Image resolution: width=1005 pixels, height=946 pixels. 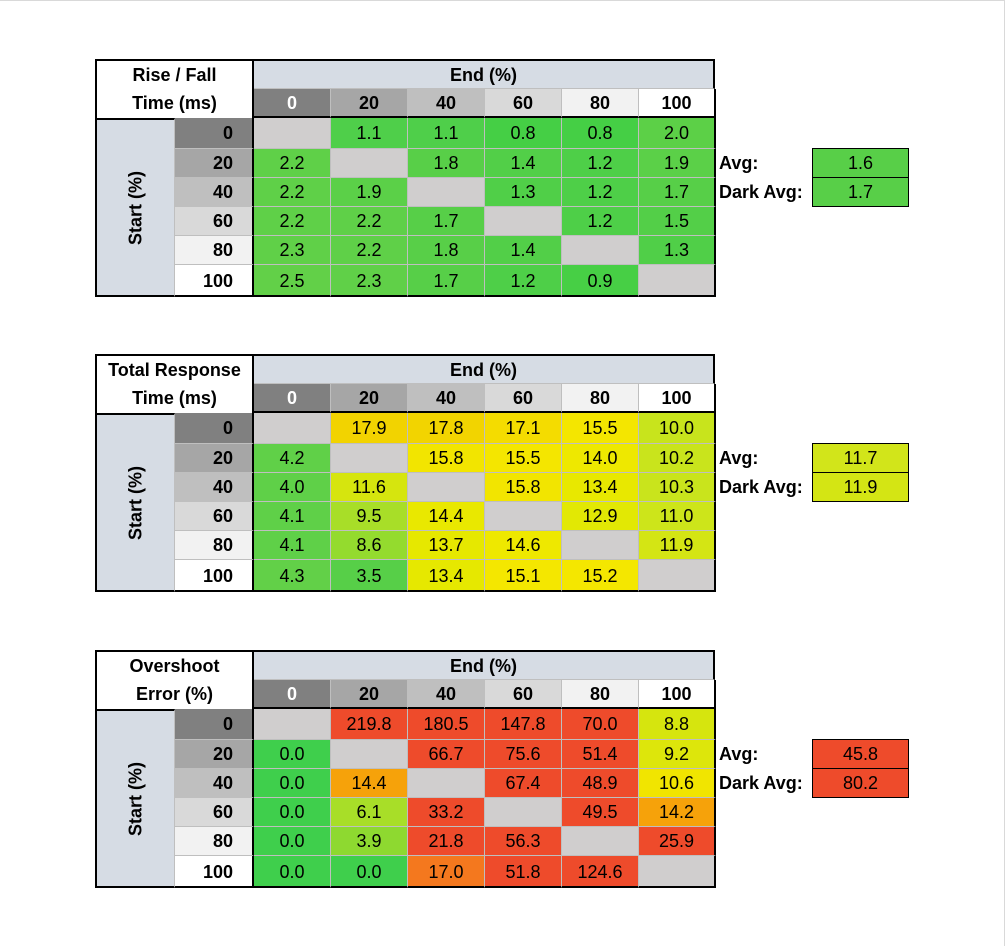 What do you see at coordinates (523, 428) in the screenshot?
I see `heatmap-cell: 17.1` at bounding box center [523, 428].